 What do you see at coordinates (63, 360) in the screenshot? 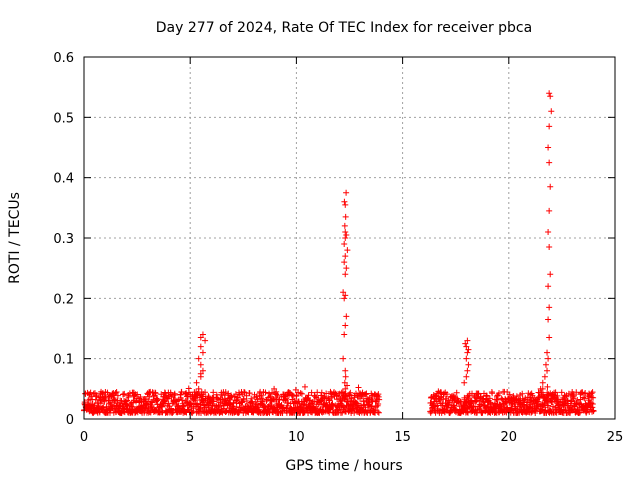
I see `y-tick-label: 0.1` at bounding box center [63, 360].